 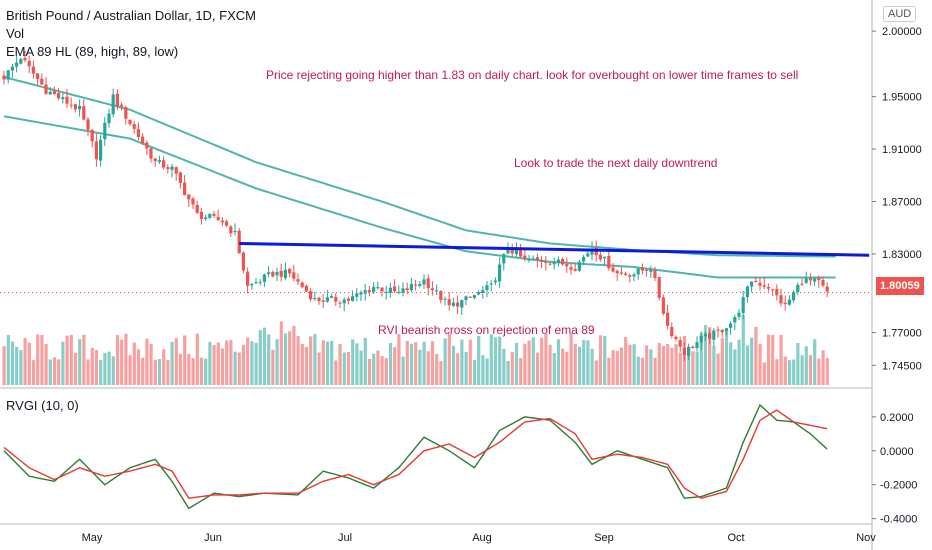 What do you see at coordinates (482, 538) in the screenshot?
I see `time-axis-label: Aug` at bounding box center [482, 538].